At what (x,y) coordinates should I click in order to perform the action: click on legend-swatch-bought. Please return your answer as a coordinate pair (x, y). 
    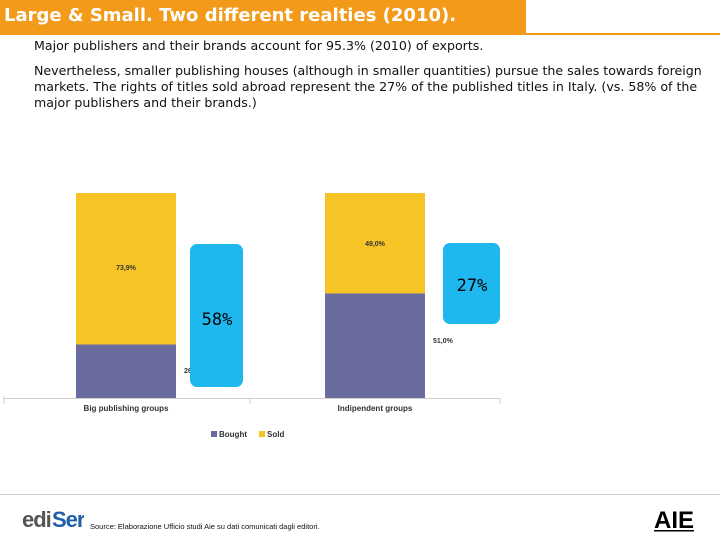
    Looking at the image, I should click on (214, 434).